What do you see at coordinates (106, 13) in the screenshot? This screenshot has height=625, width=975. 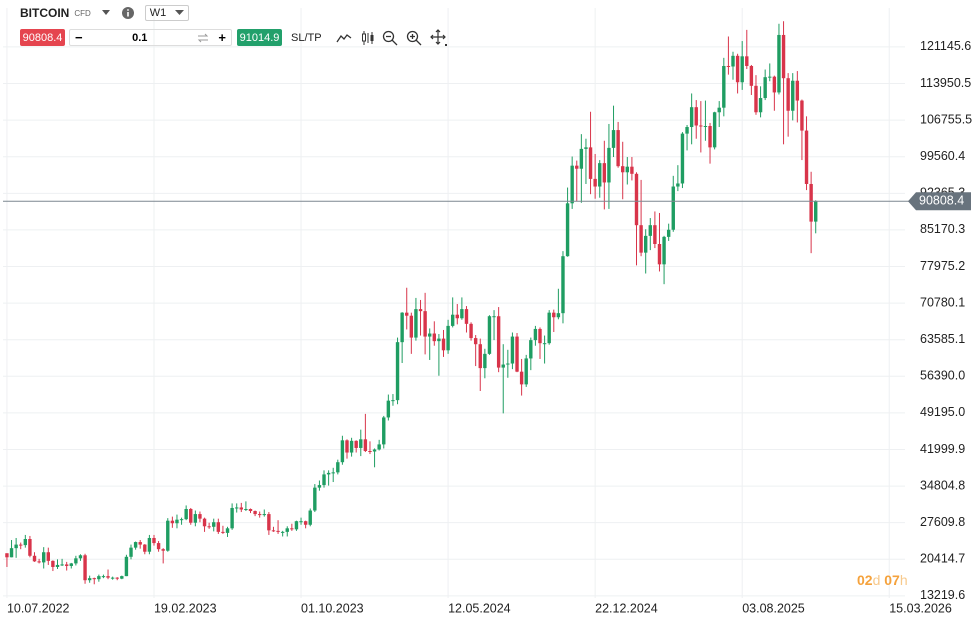 I see `symbol-caret` at bounding box center [106, 13].